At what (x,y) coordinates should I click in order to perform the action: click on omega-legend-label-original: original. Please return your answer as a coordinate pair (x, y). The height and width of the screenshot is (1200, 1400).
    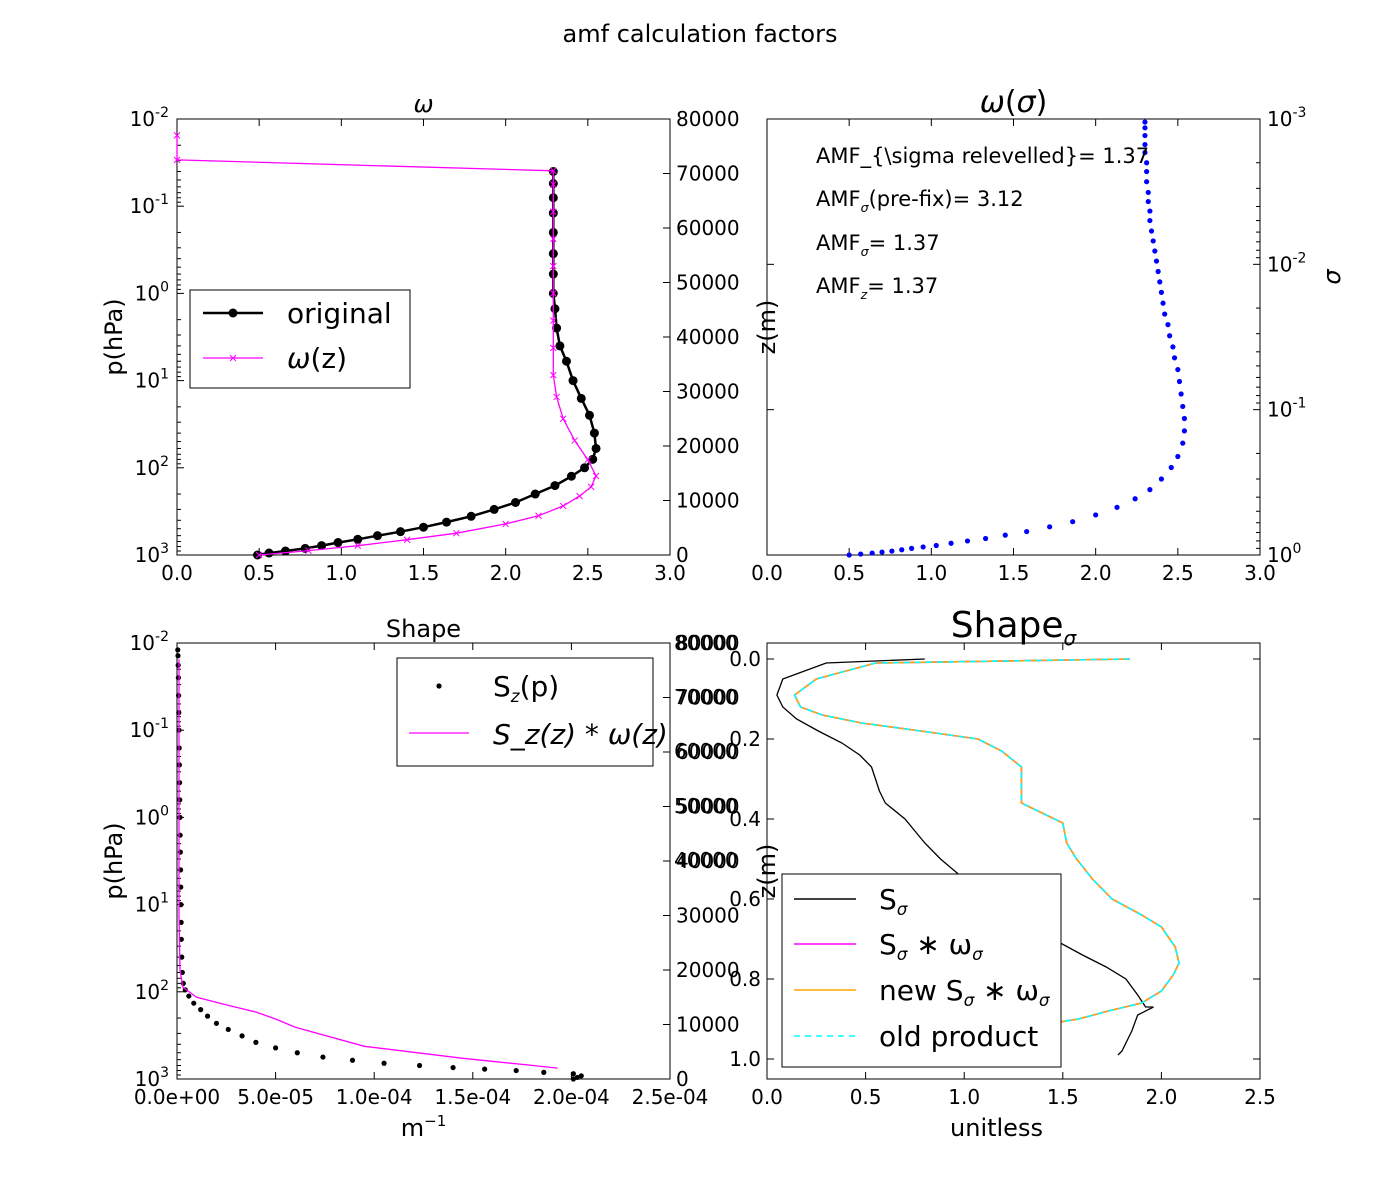
    Looking at the image, I should click on (339, 313).